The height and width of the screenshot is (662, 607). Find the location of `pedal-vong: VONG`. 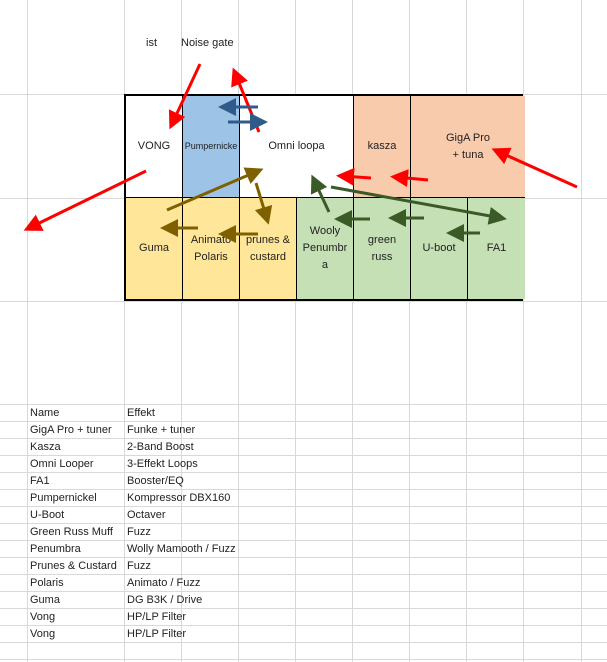

pedal-vong: VONG is located at coordinates (154, 147).